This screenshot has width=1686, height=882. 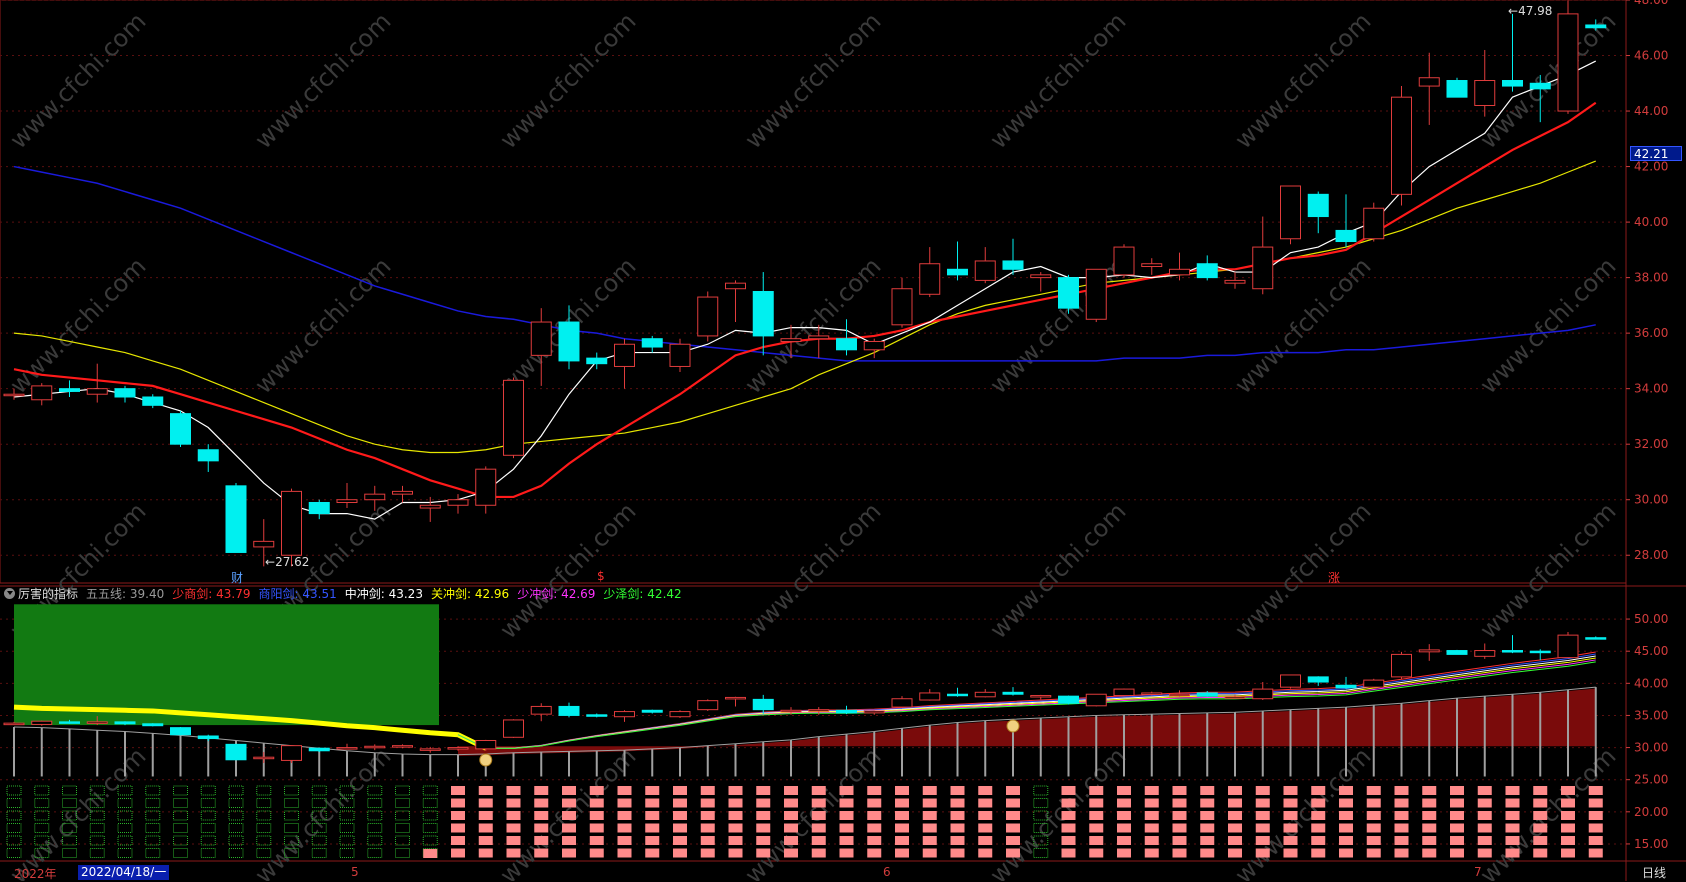 I want to click on event-marker-dividend: $, so click(x=601, y=576).